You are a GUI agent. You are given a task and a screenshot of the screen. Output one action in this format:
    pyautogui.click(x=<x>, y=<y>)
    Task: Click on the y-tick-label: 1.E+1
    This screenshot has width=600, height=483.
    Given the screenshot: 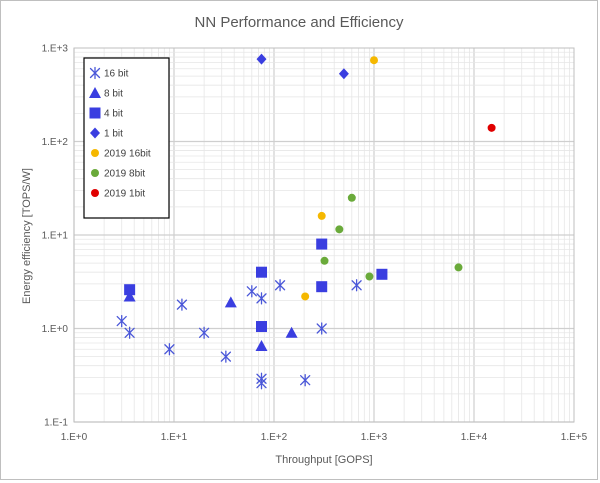 What is the action you would take?
    pyautogui.click(x=55, y=236)
    